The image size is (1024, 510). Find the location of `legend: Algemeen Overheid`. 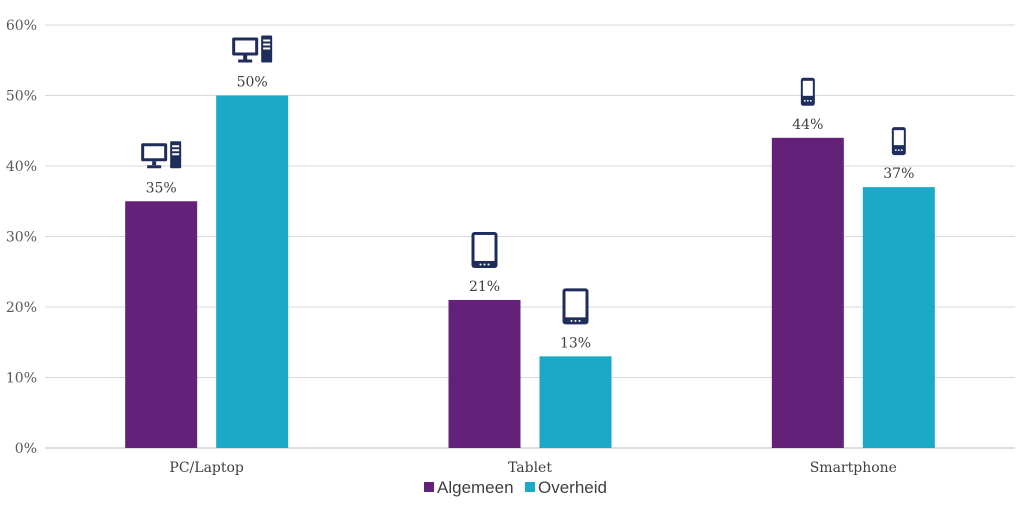

legend: Algemeen Overheid is located at coordinates (515, 487).